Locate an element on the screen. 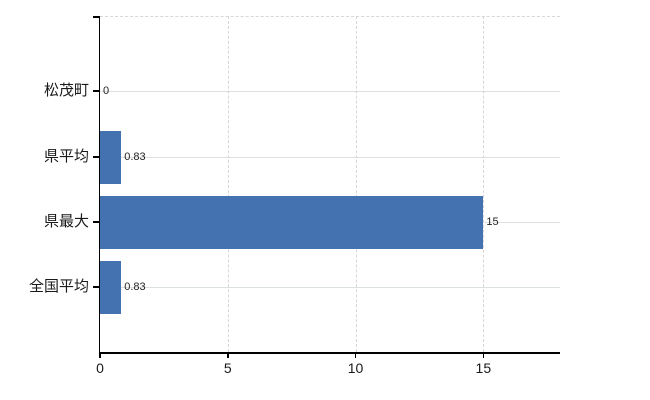  y-axis-label: 松茂町 is located at coordinates (66, 90).